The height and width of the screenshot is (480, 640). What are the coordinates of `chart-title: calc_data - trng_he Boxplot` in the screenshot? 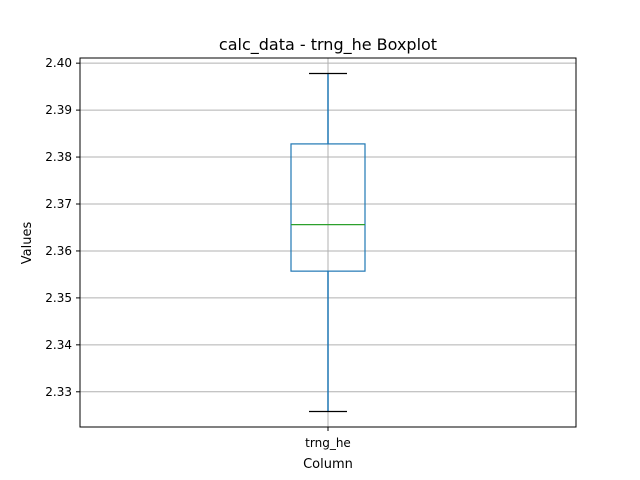 It's located at (328, 45).